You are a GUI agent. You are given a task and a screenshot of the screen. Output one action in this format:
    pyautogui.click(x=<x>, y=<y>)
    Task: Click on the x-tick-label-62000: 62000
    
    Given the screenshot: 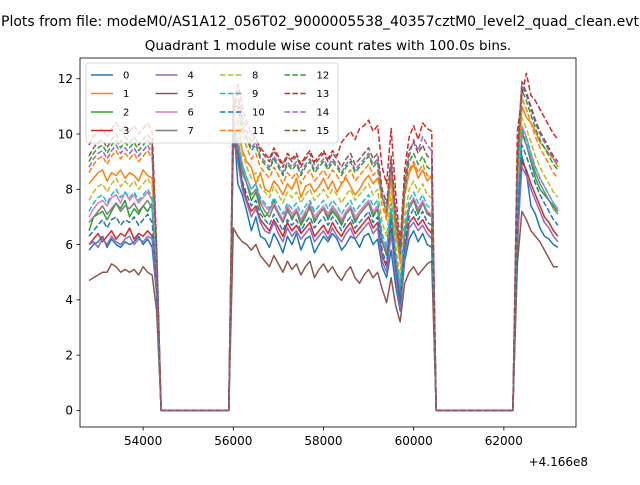 What is the action you would take?
    pyautogui.click(x=504, y=441)
    